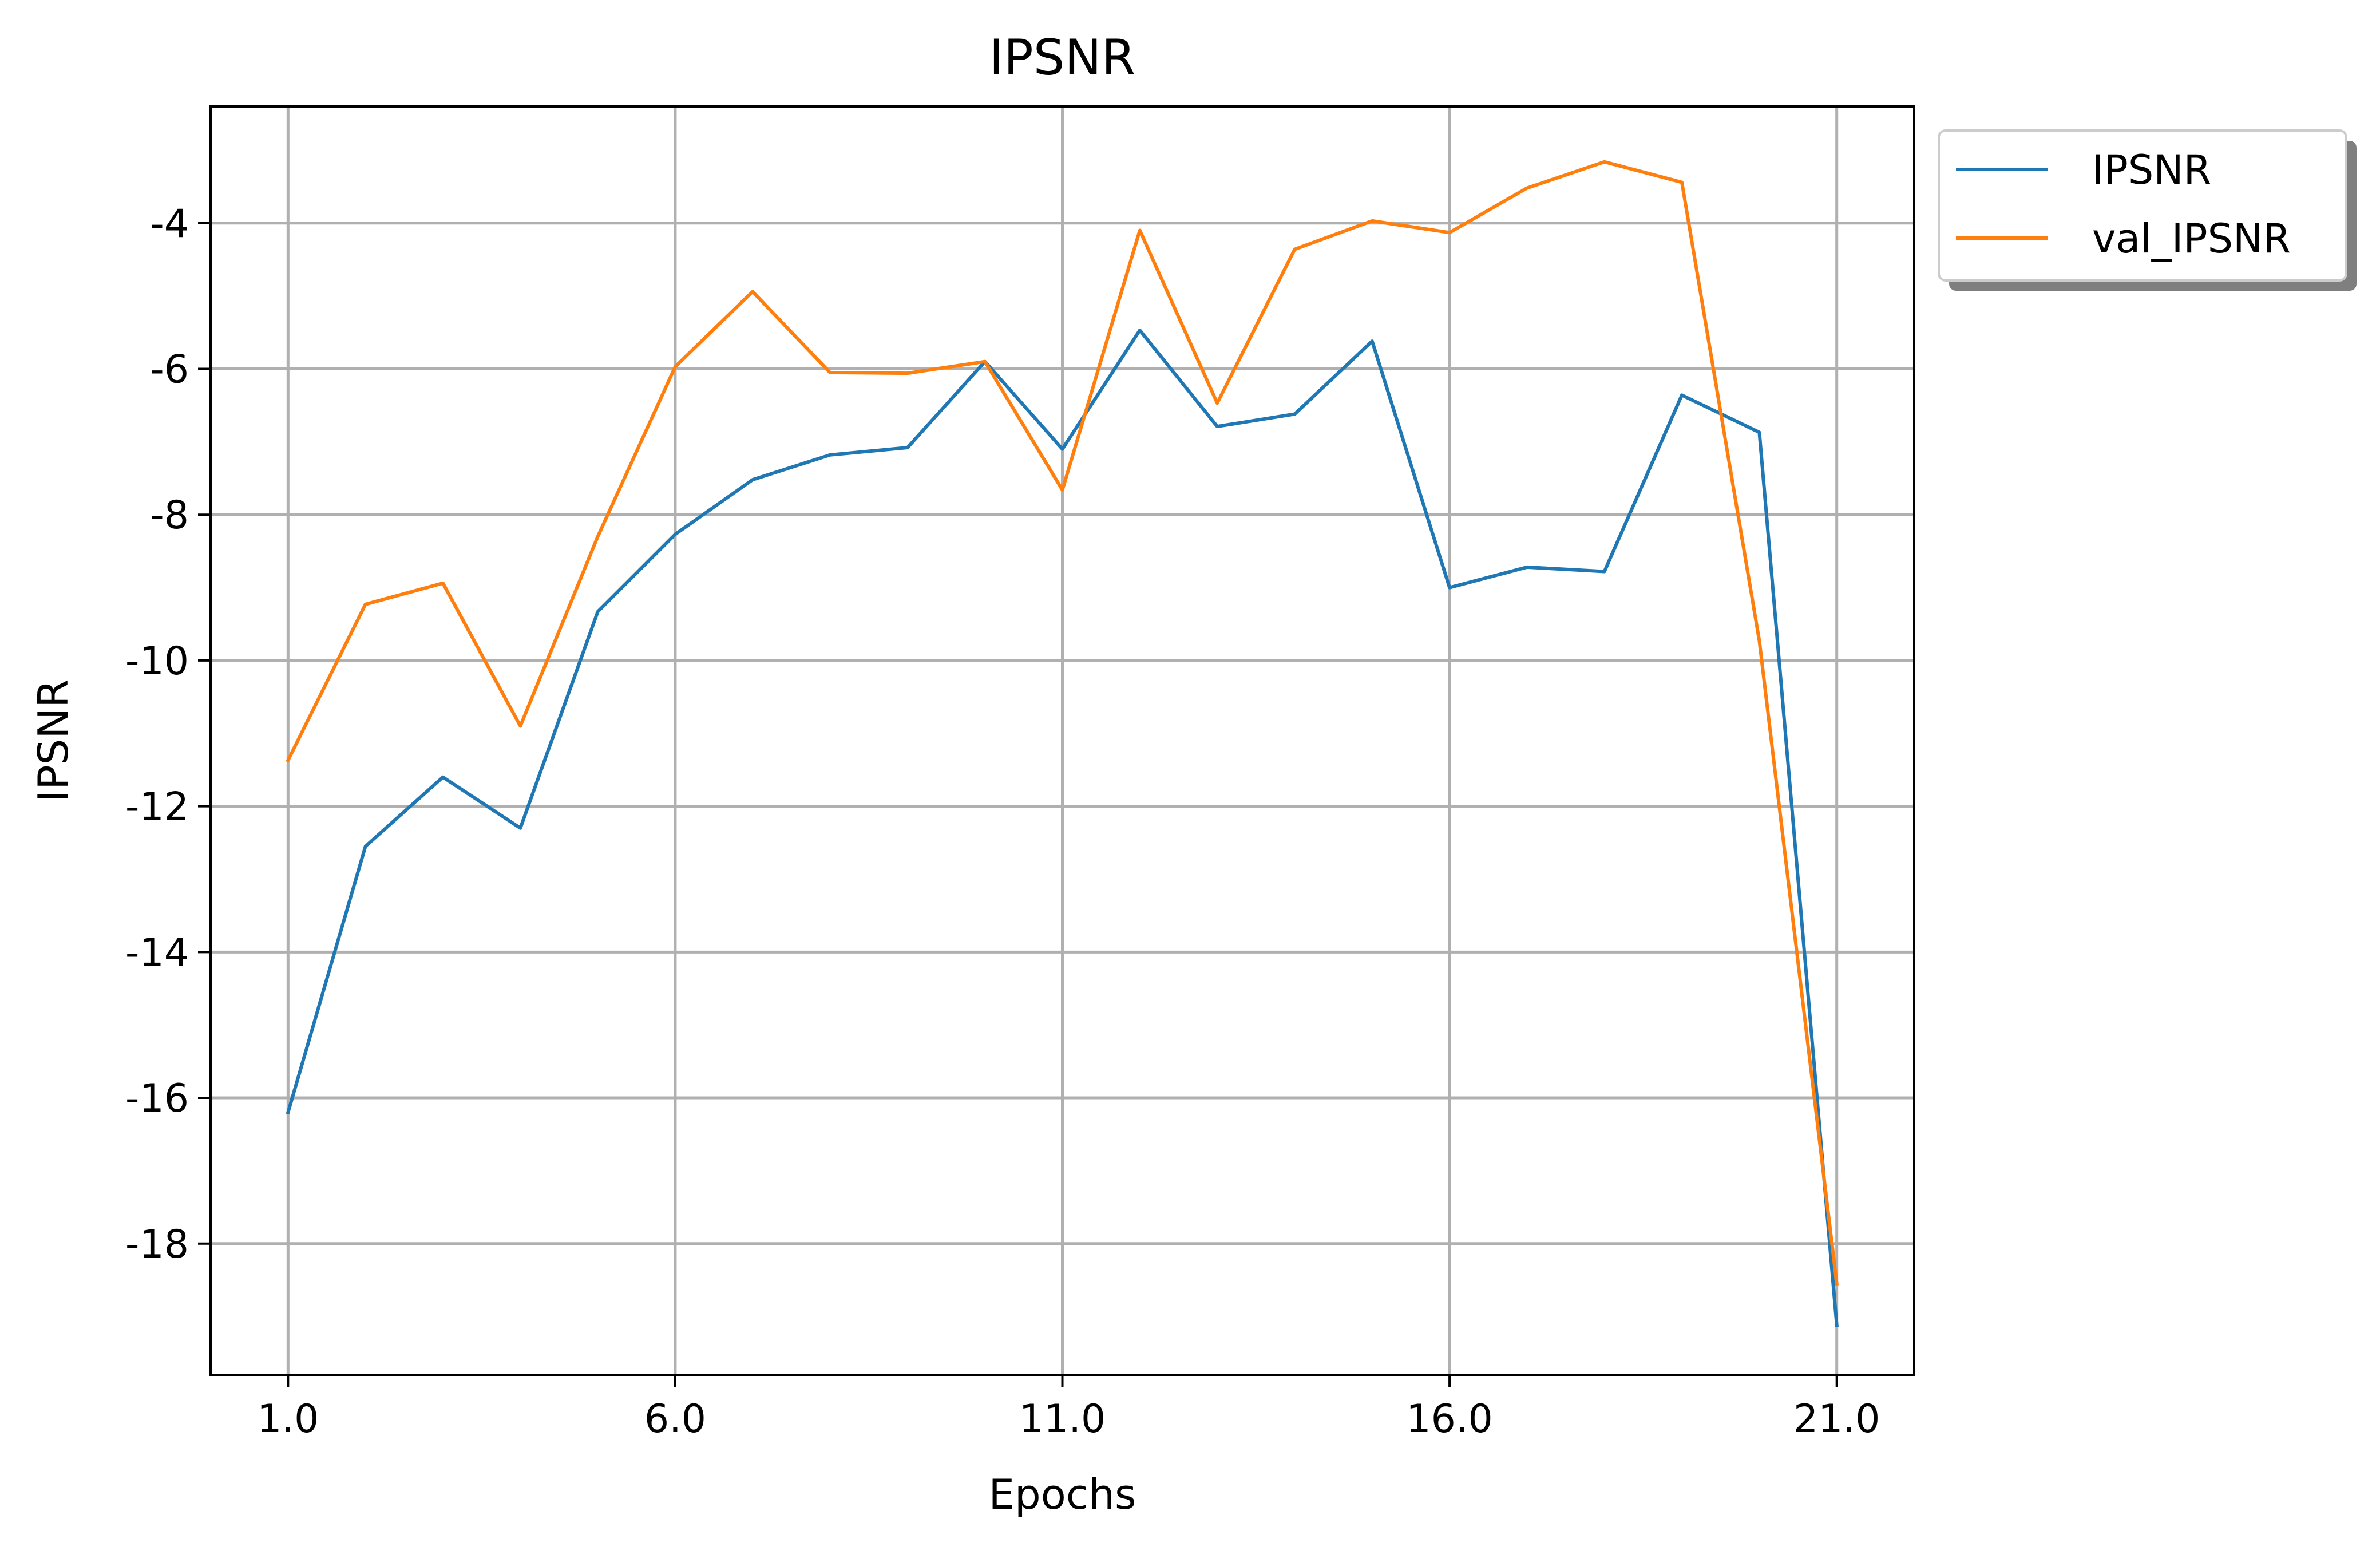 This screenshot has width=2380, height=1558. What do you see at coordinates (1063, 1494) in the screenshot?
I see `x-axis-label: Epochs` at bounding box center [1063, 1494].